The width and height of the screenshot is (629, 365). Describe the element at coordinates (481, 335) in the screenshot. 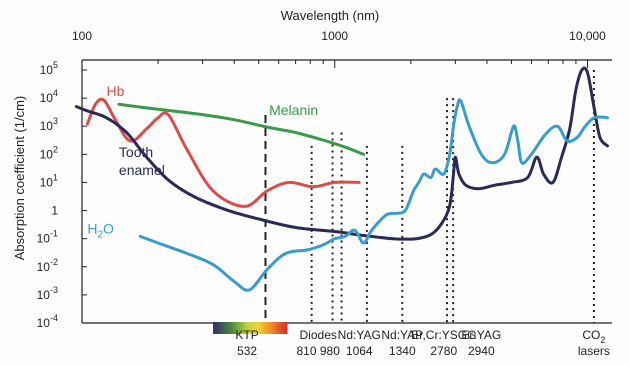

I see `laser-label-name: Er:YAG` at that location.